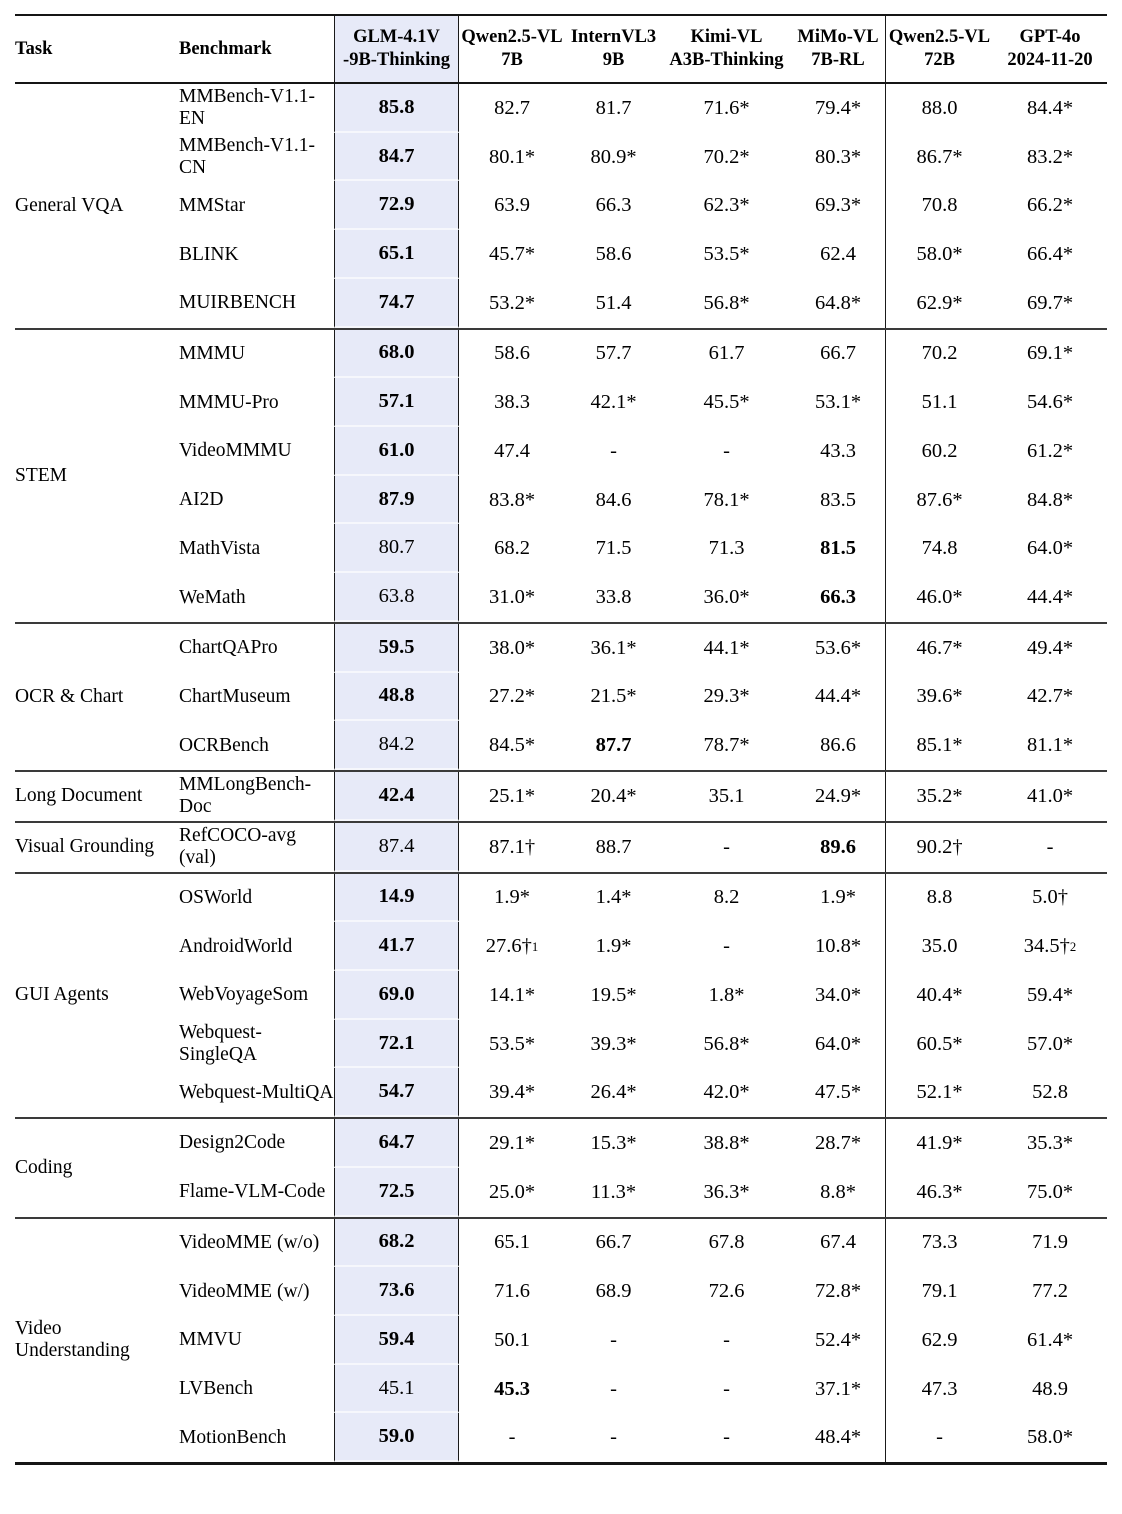 The image size is (1122, 1514). Describe the element at coordinates (236, 946) in the screenshot. I see `benchmark-label: AndroidWorld` at that location.